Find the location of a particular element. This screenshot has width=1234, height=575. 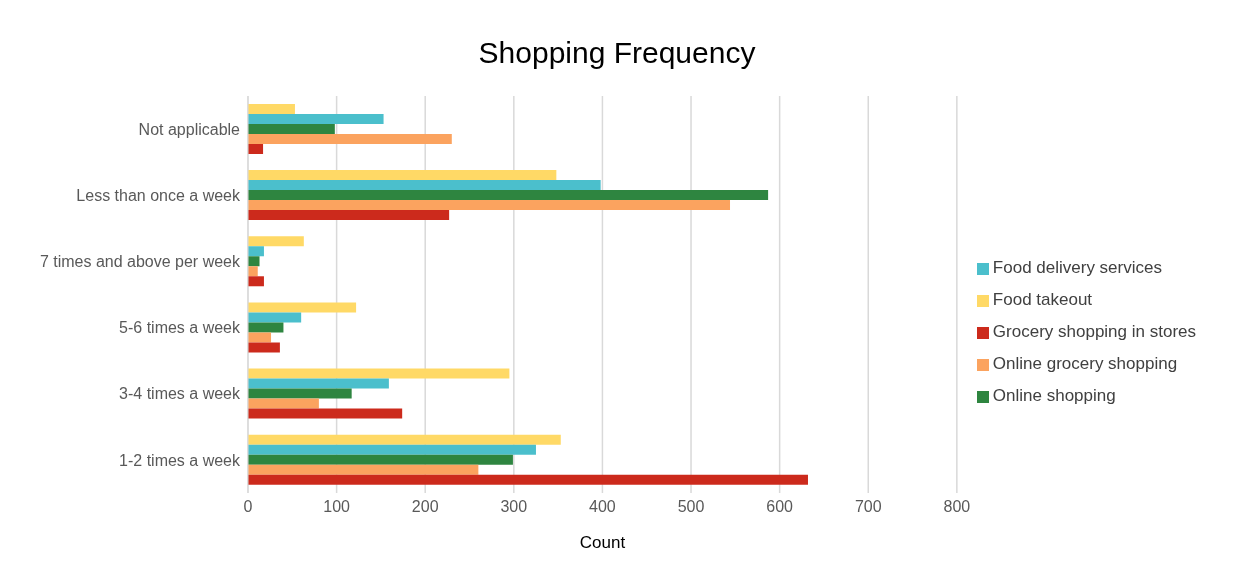

y-tick-label: 3-4 times a week is located at coordinates (180, 394).